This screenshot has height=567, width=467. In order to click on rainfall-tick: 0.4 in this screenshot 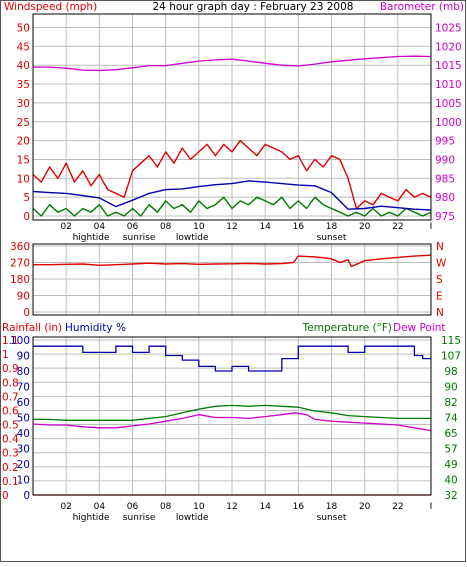, I will do `click(10, 440)`.